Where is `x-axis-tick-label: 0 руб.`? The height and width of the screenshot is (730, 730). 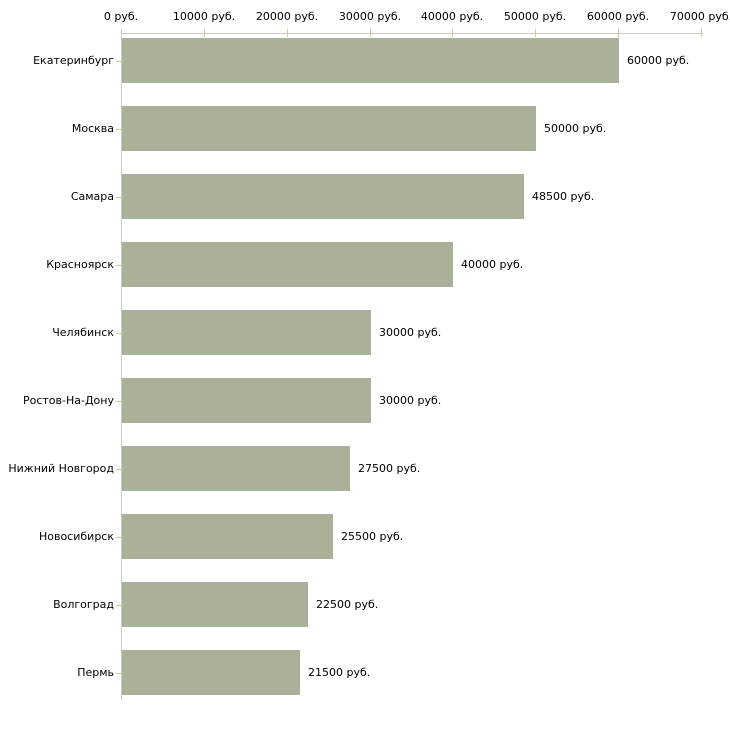 x-axis-tick-label: 0 руб. is located at coordinates (121, 16).